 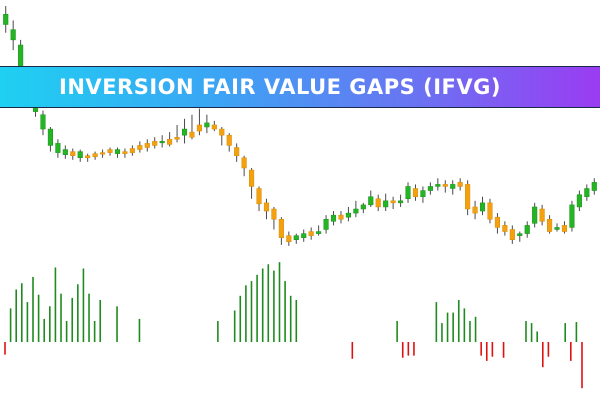 What do you see at coordinates (280, 87) in the screenshot?
I see `banner-title: INVERSION FAIR VALUE GAPS (IFVG)` at bounding box center [280, 87].